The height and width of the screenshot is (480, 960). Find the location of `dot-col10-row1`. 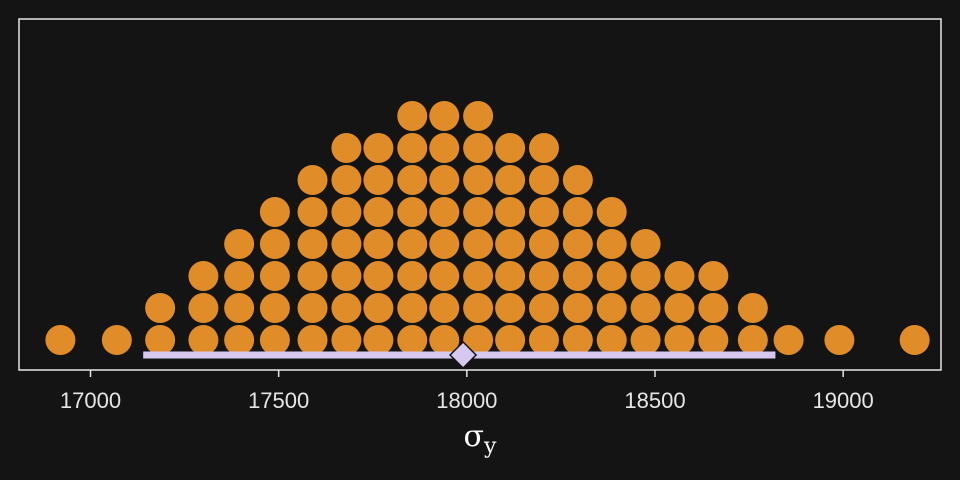

dot-col10-row1 is located at coordinates (444, 308).